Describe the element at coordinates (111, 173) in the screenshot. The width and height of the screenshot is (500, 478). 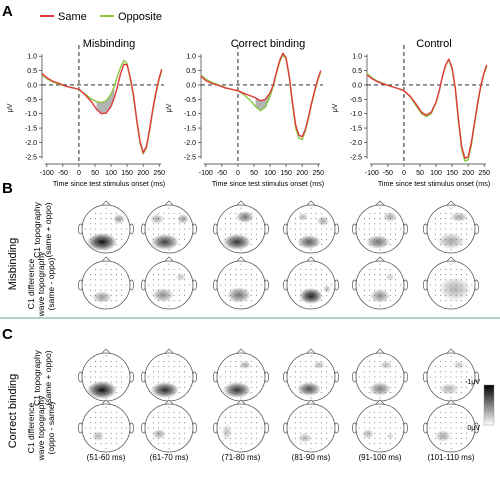
I see `x-tick-label: 100` at that location.